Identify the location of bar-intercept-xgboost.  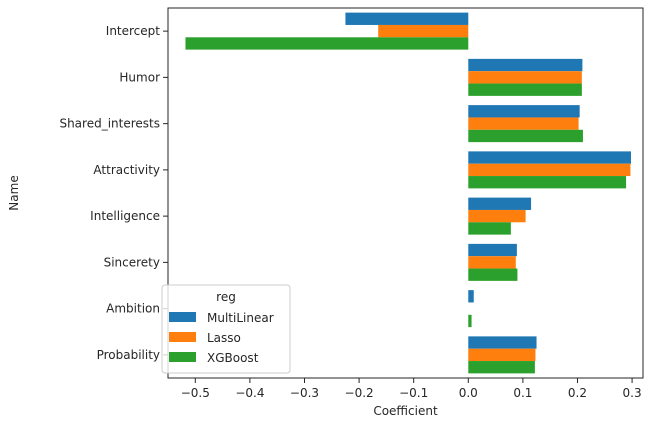
(327, 43).